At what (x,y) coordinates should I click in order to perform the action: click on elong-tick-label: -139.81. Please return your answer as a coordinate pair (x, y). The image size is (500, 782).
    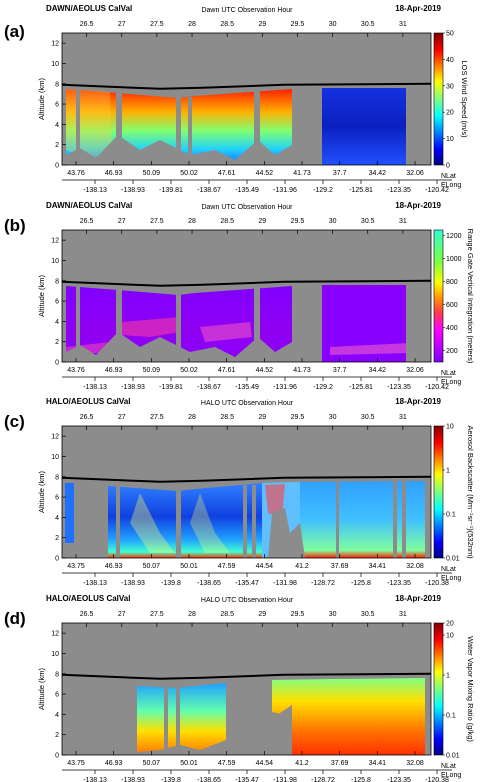
    Looking at the image, I should click on (171, 190).